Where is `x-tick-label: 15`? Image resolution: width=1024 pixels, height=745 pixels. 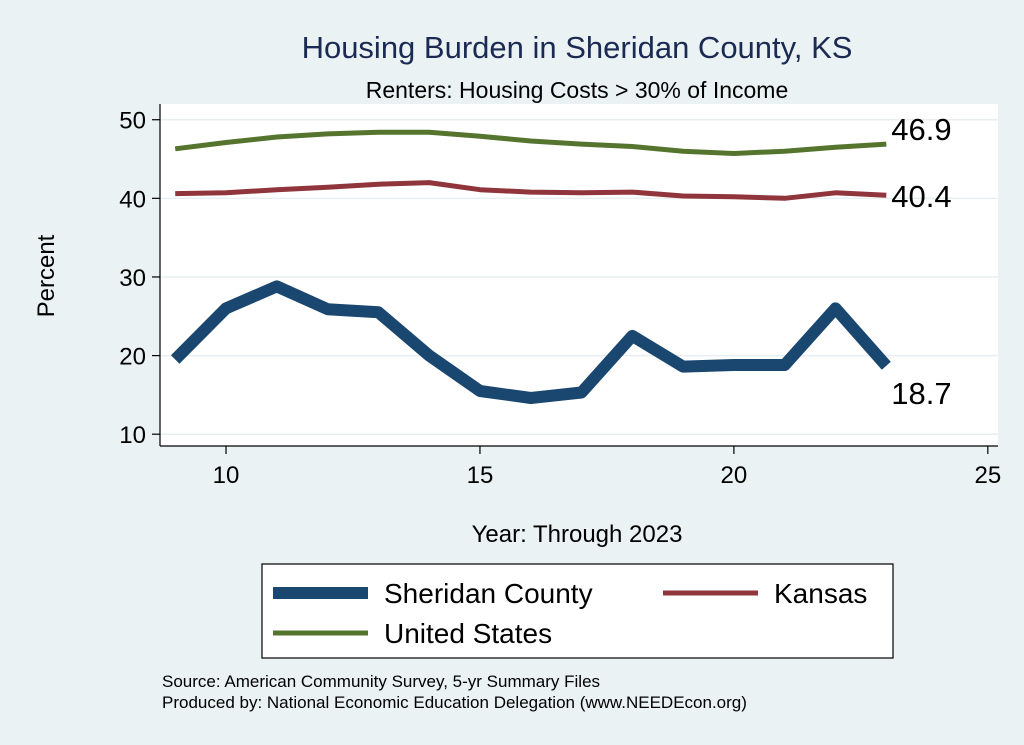 x-tick-label: 15 is located at coordinates (480, 475).